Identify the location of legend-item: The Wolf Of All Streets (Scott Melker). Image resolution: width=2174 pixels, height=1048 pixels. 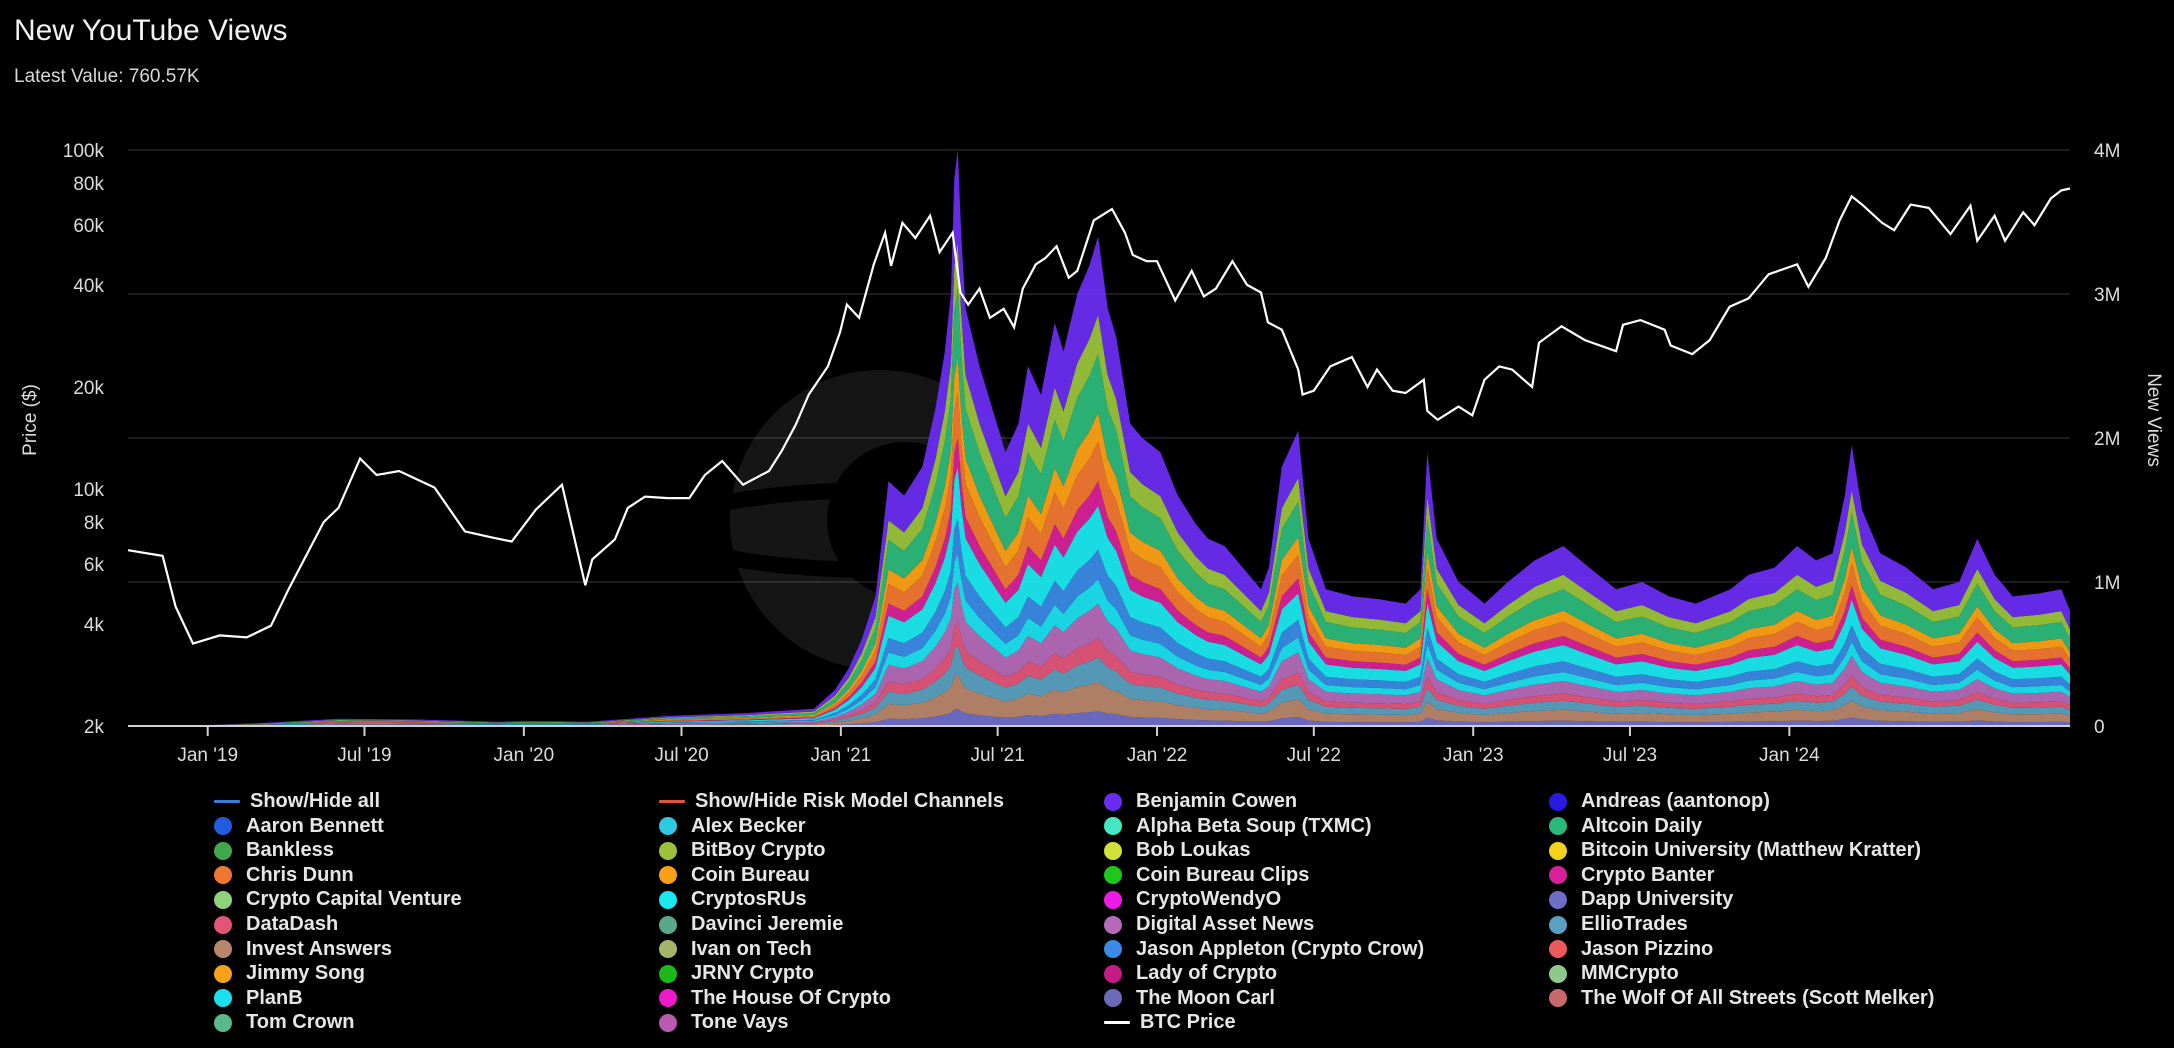
(1741, 998).